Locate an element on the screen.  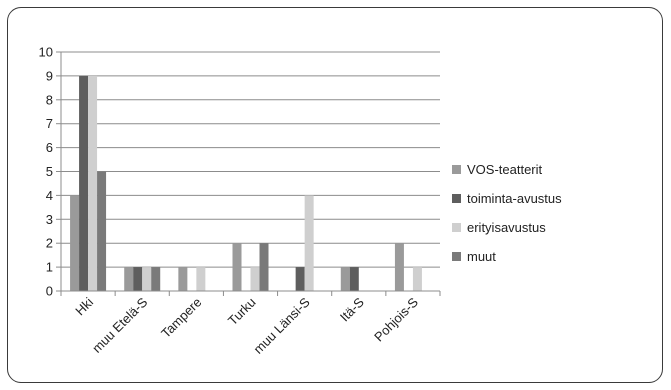
y-tick-label: 5 is located at coordinates (49, 171).